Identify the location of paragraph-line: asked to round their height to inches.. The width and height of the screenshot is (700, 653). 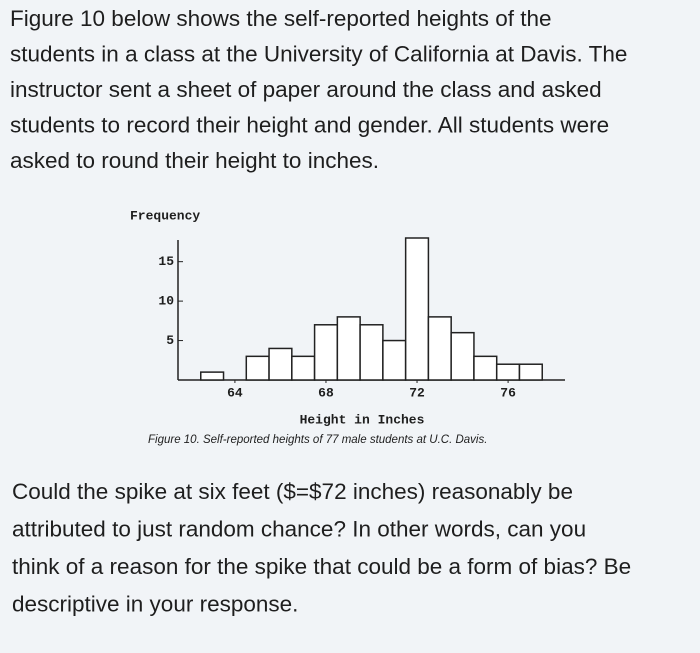
(194, 160).